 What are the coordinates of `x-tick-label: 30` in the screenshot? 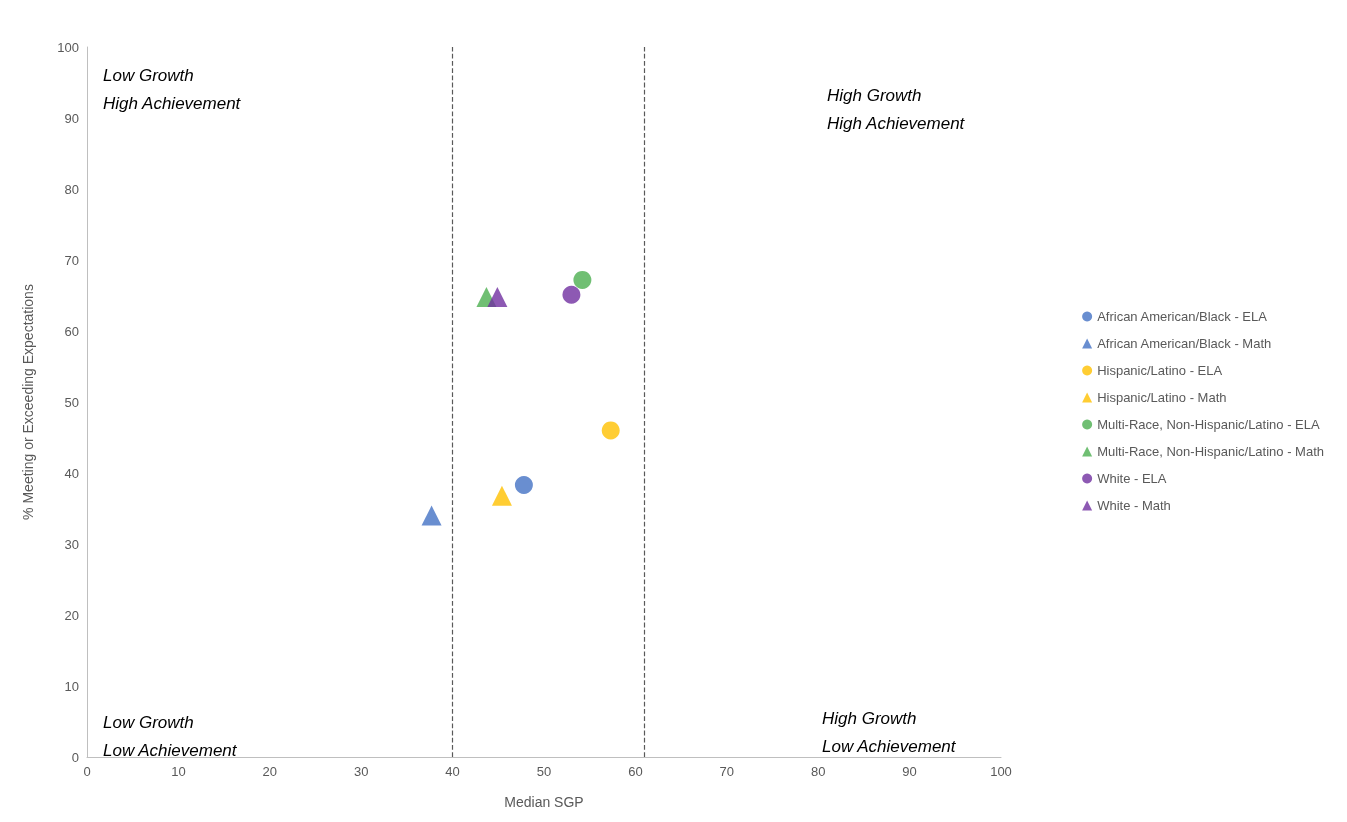 It's located at (361, 771).